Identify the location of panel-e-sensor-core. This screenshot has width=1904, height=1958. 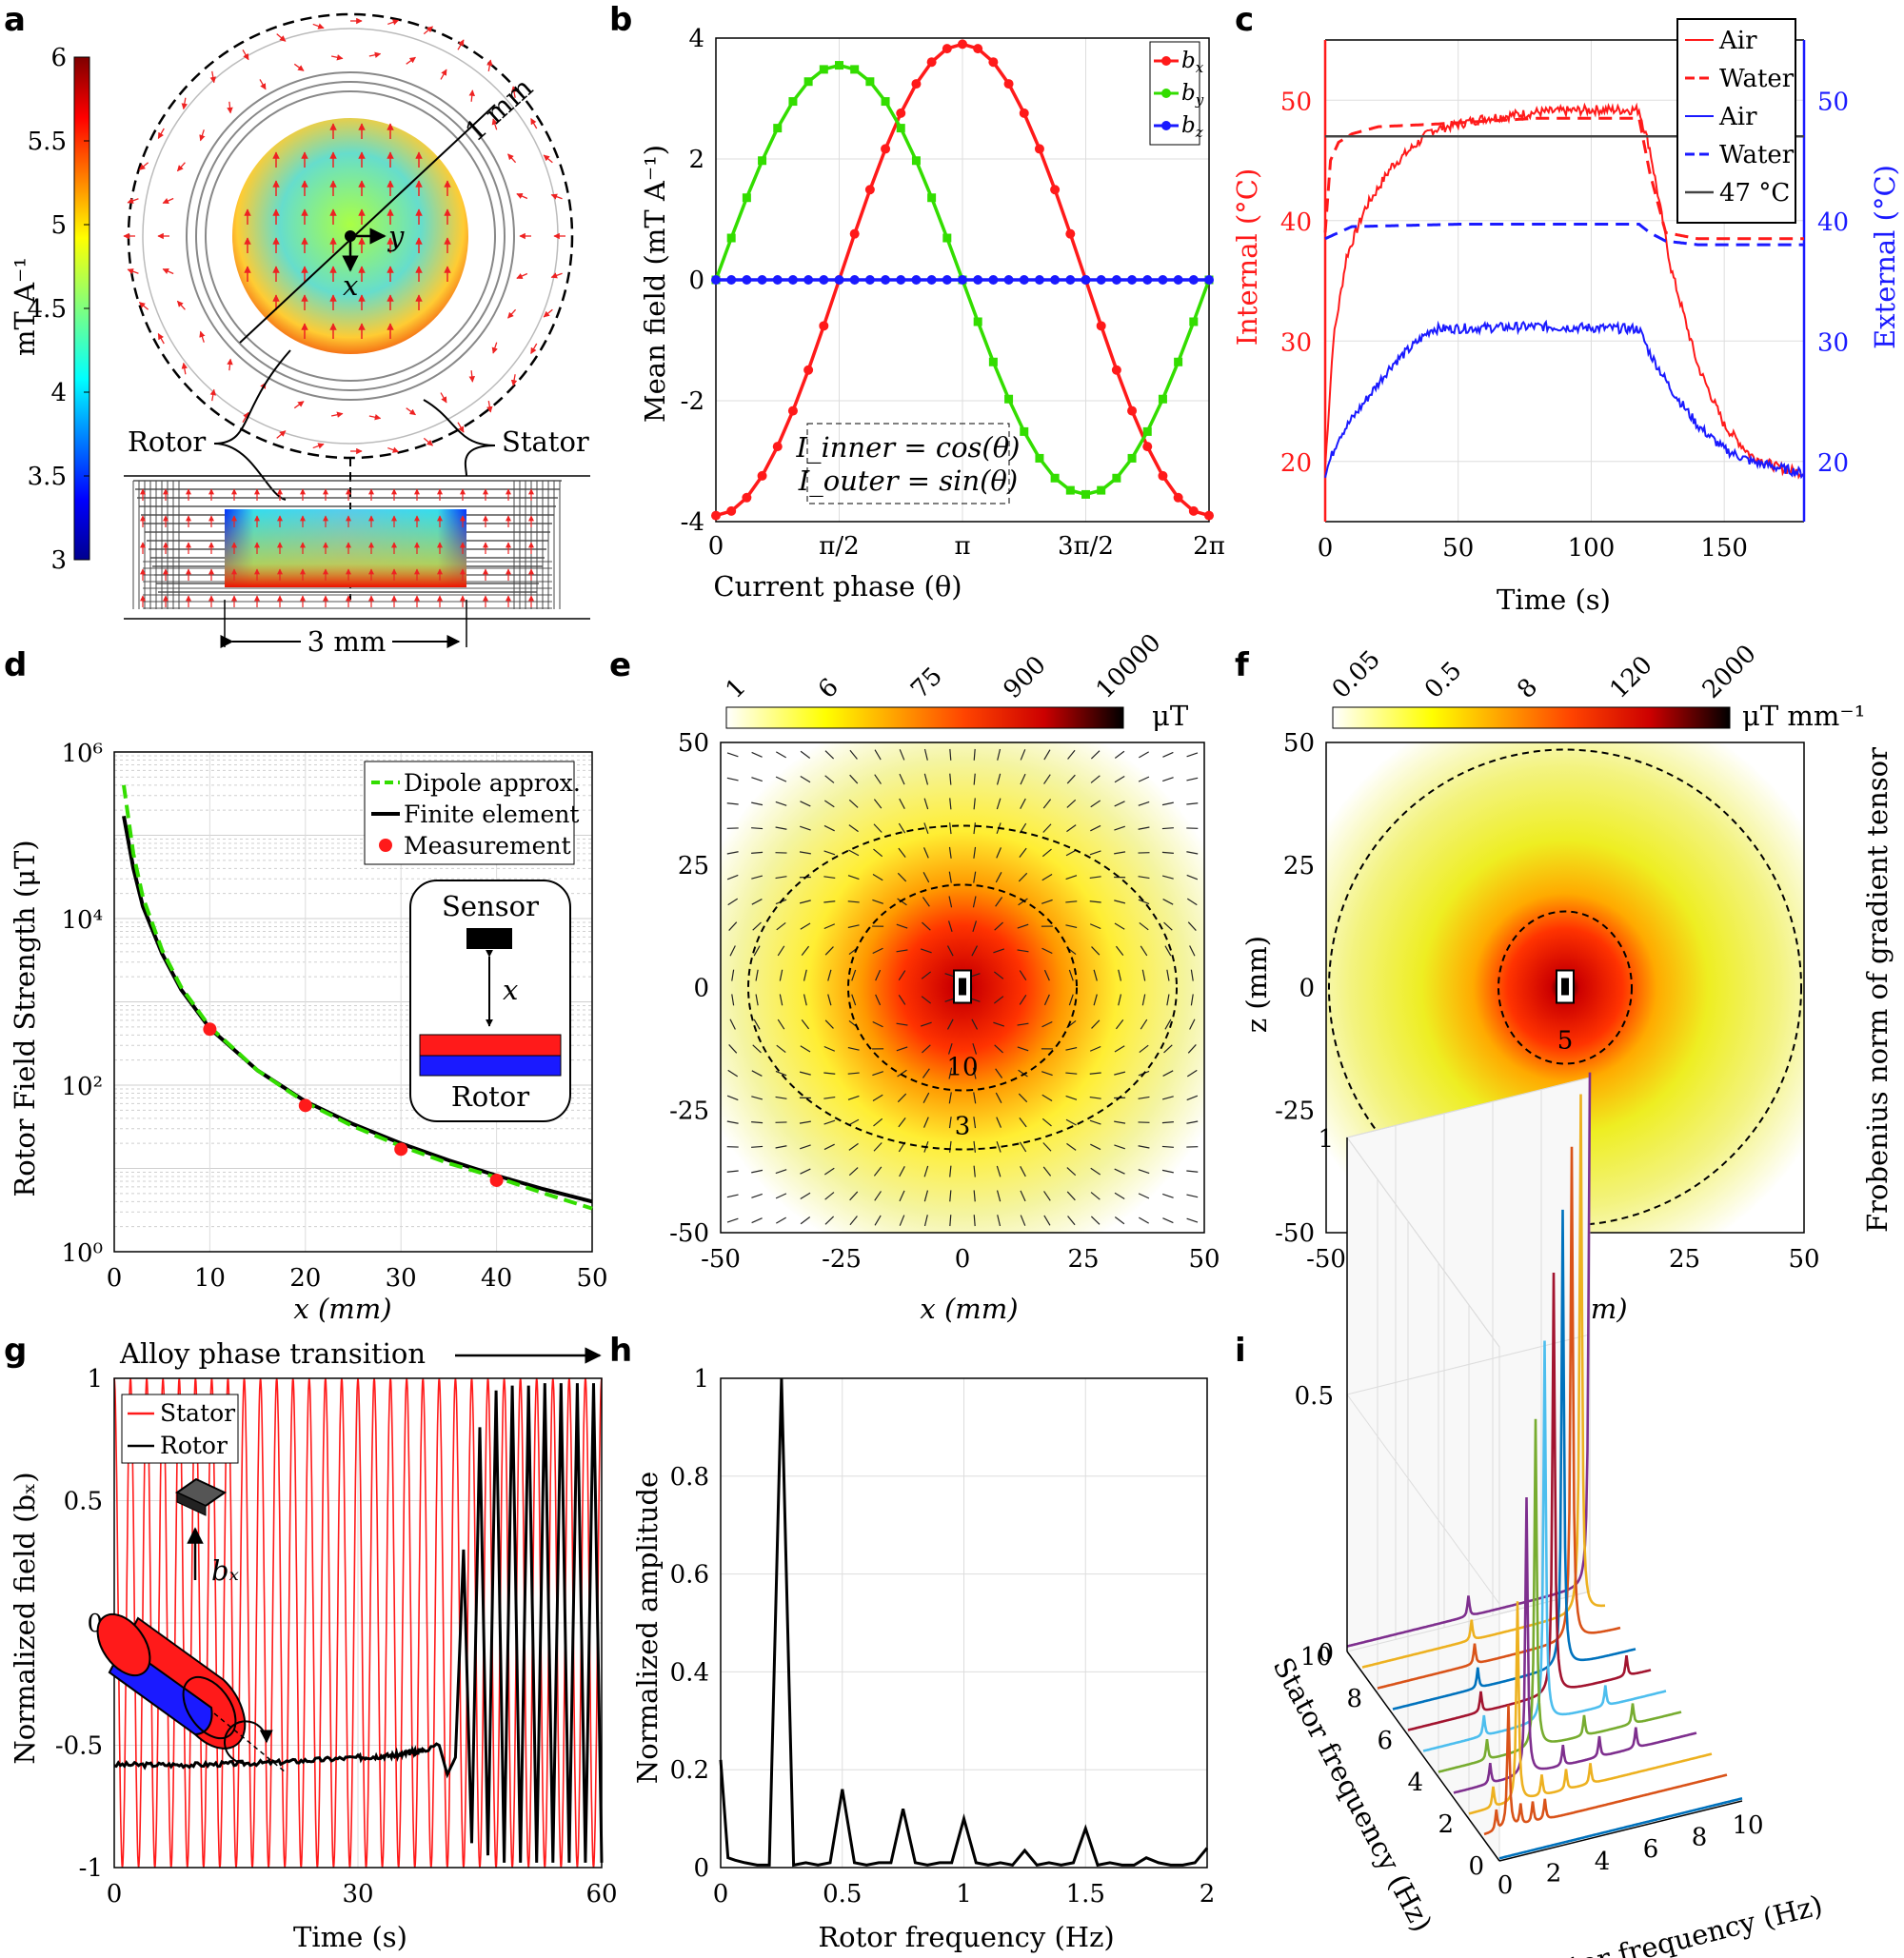
(962, 987).